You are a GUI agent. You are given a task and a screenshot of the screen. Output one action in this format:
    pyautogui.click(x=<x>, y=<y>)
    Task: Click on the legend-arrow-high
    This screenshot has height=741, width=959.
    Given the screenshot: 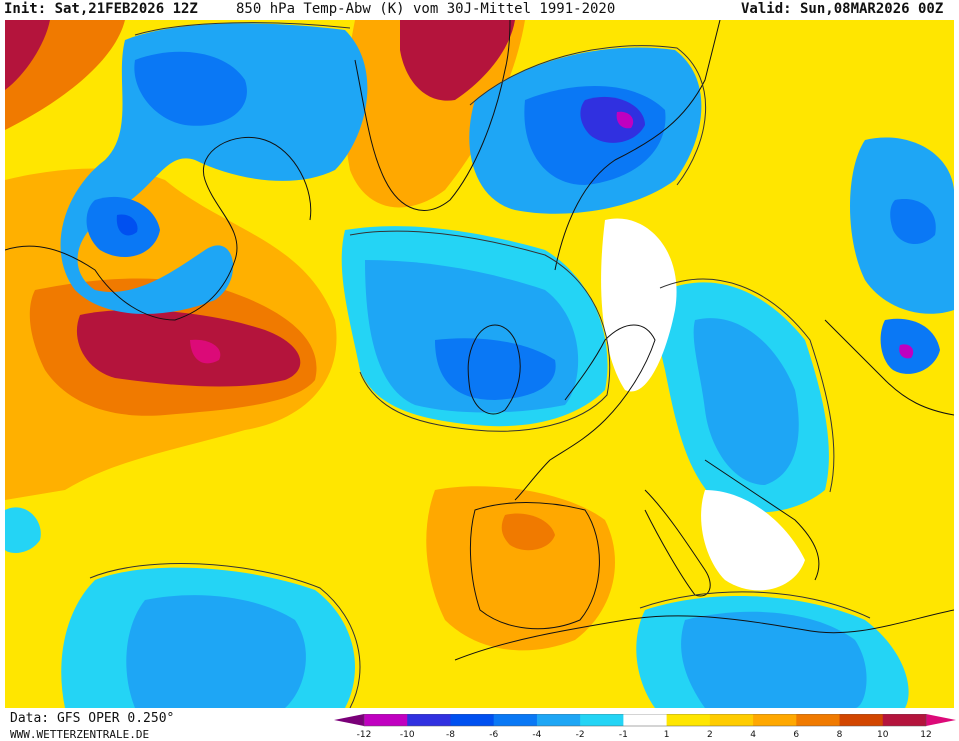 What is the action you would take?
    pyautogui.click(x=941, y=720)
    